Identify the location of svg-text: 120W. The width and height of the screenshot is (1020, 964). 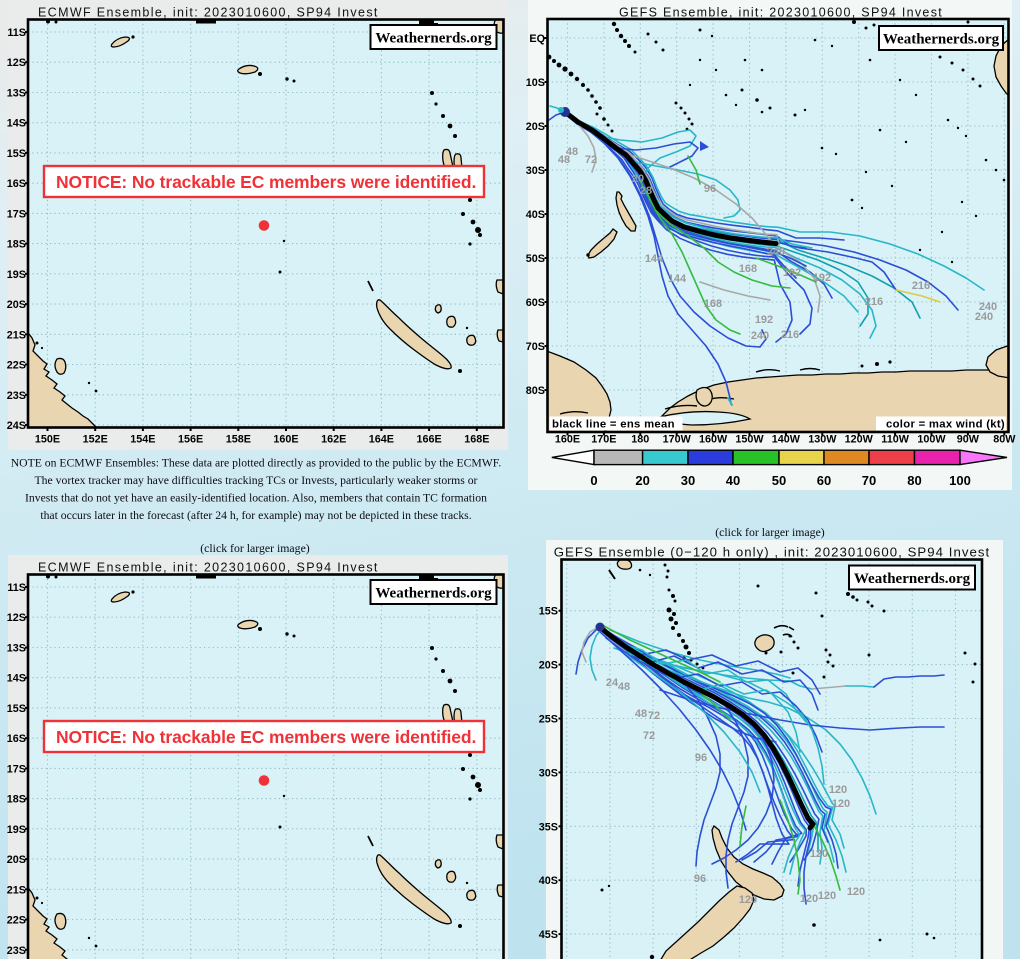
(859, 440).